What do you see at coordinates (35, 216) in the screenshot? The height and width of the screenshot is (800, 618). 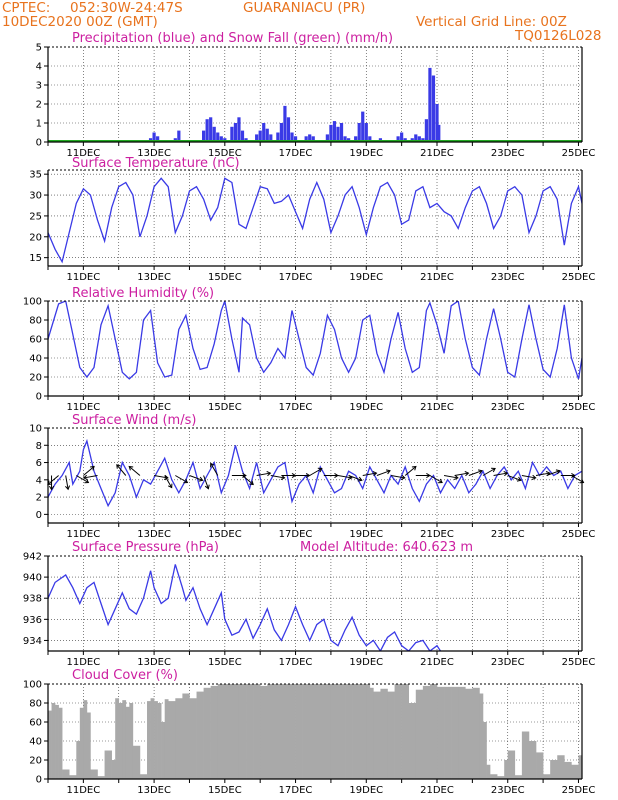 I see `y-tick-label: 25` at bounding box center [35, 216].